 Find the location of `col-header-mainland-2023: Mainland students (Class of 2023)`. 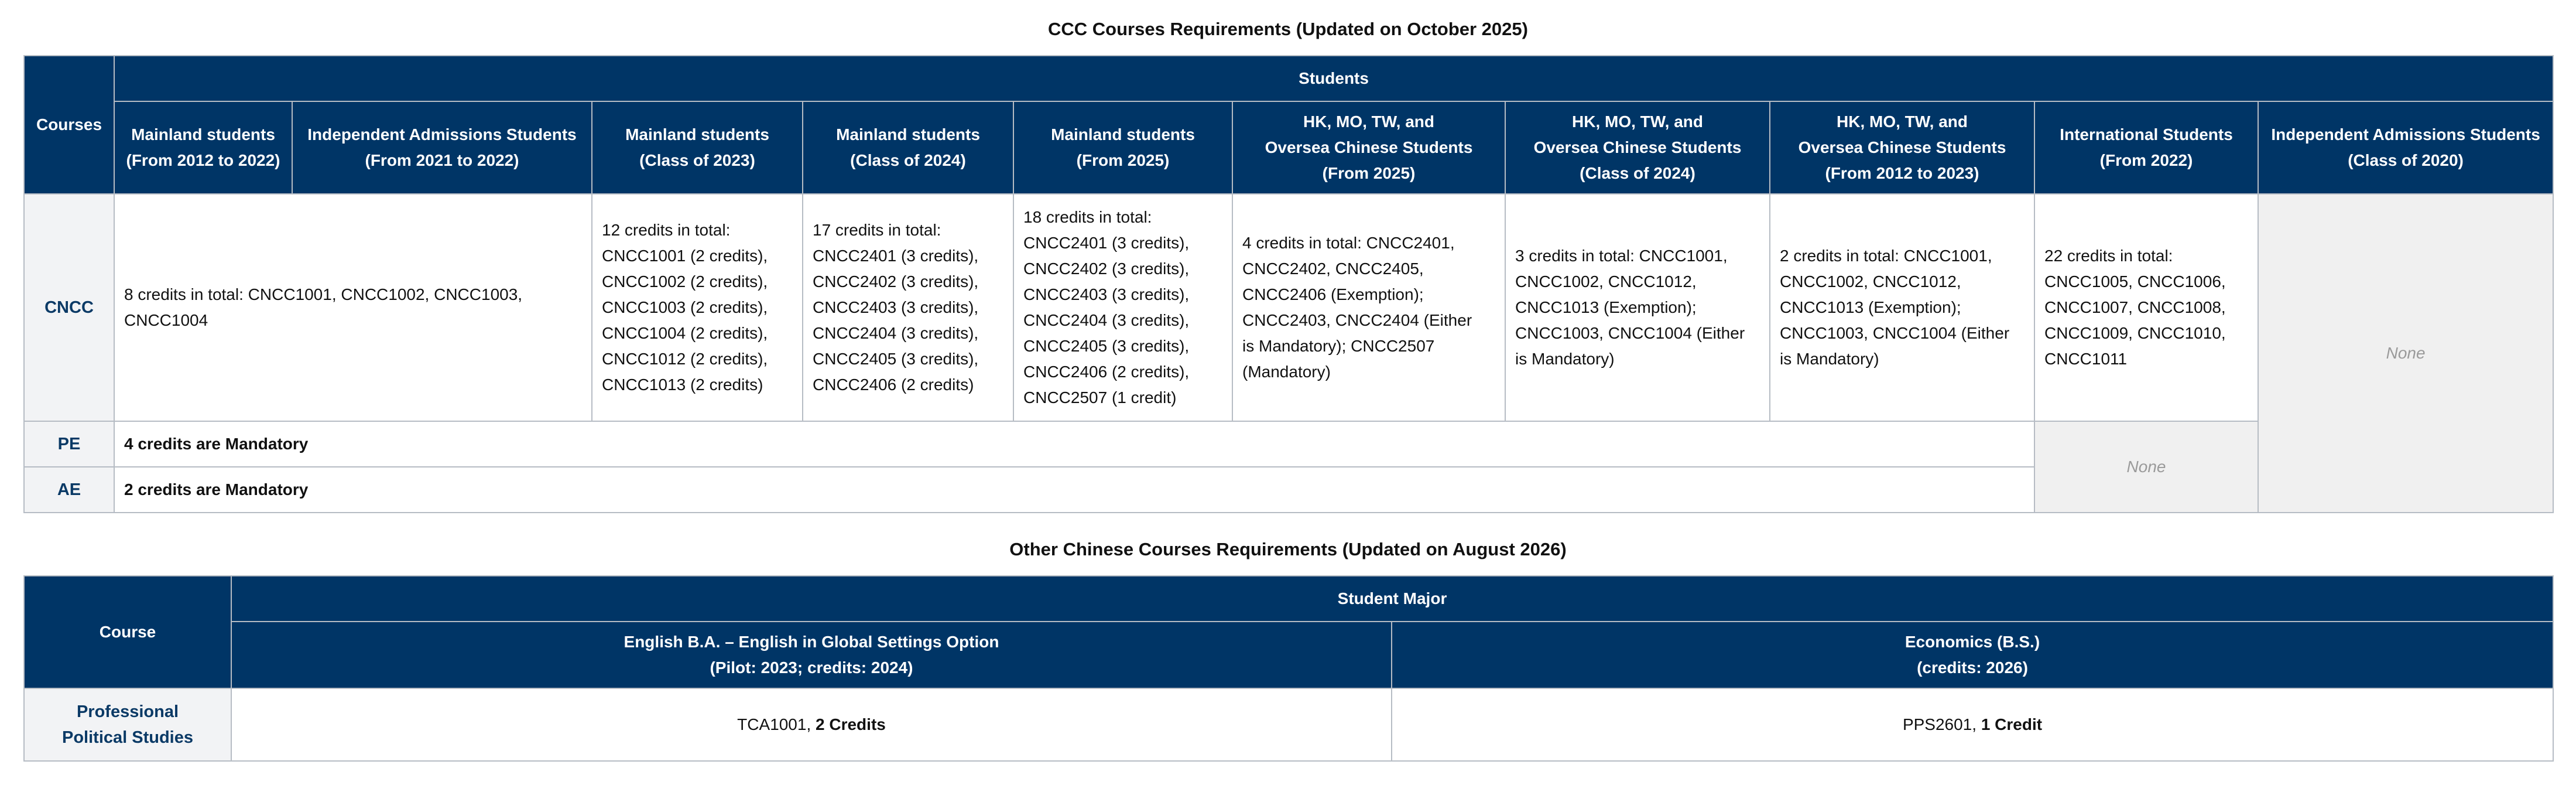

col-header-mainland-2023: Mainland students (Class of 2023) is located at coordinates (697, 147).